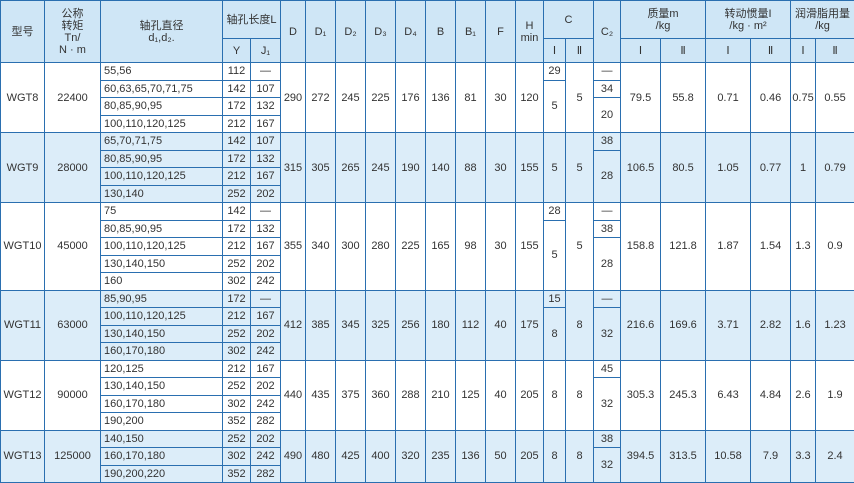  Describe the element at coordinates (663, 13) in the screenshot. I see `header-text: 质量m` at that location.